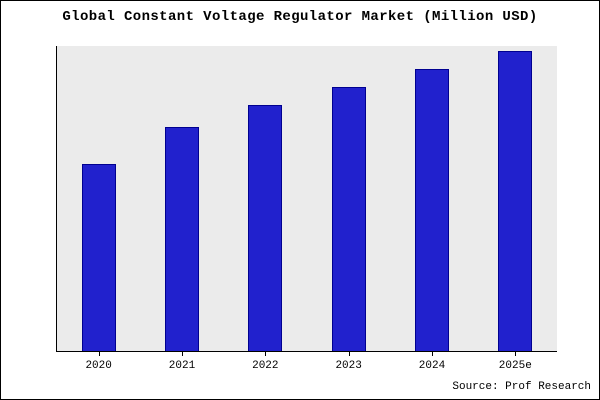  I want to click on bar-2020, so click(98, 257).